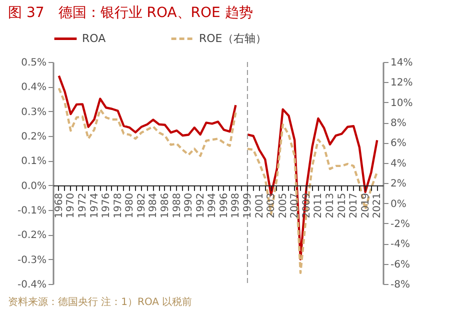  I want to click on y2-tick-label: -2%, so click(400, 224).